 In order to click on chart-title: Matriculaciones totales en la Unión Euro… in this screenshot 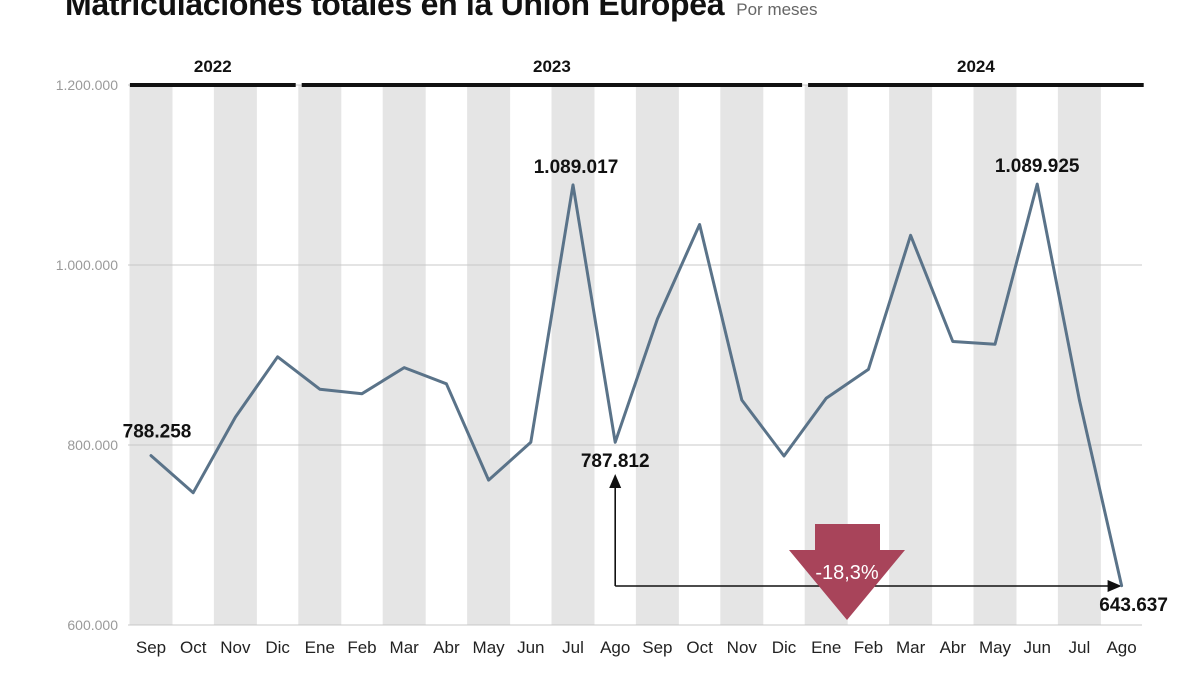, I will do `click(395, 11)`.